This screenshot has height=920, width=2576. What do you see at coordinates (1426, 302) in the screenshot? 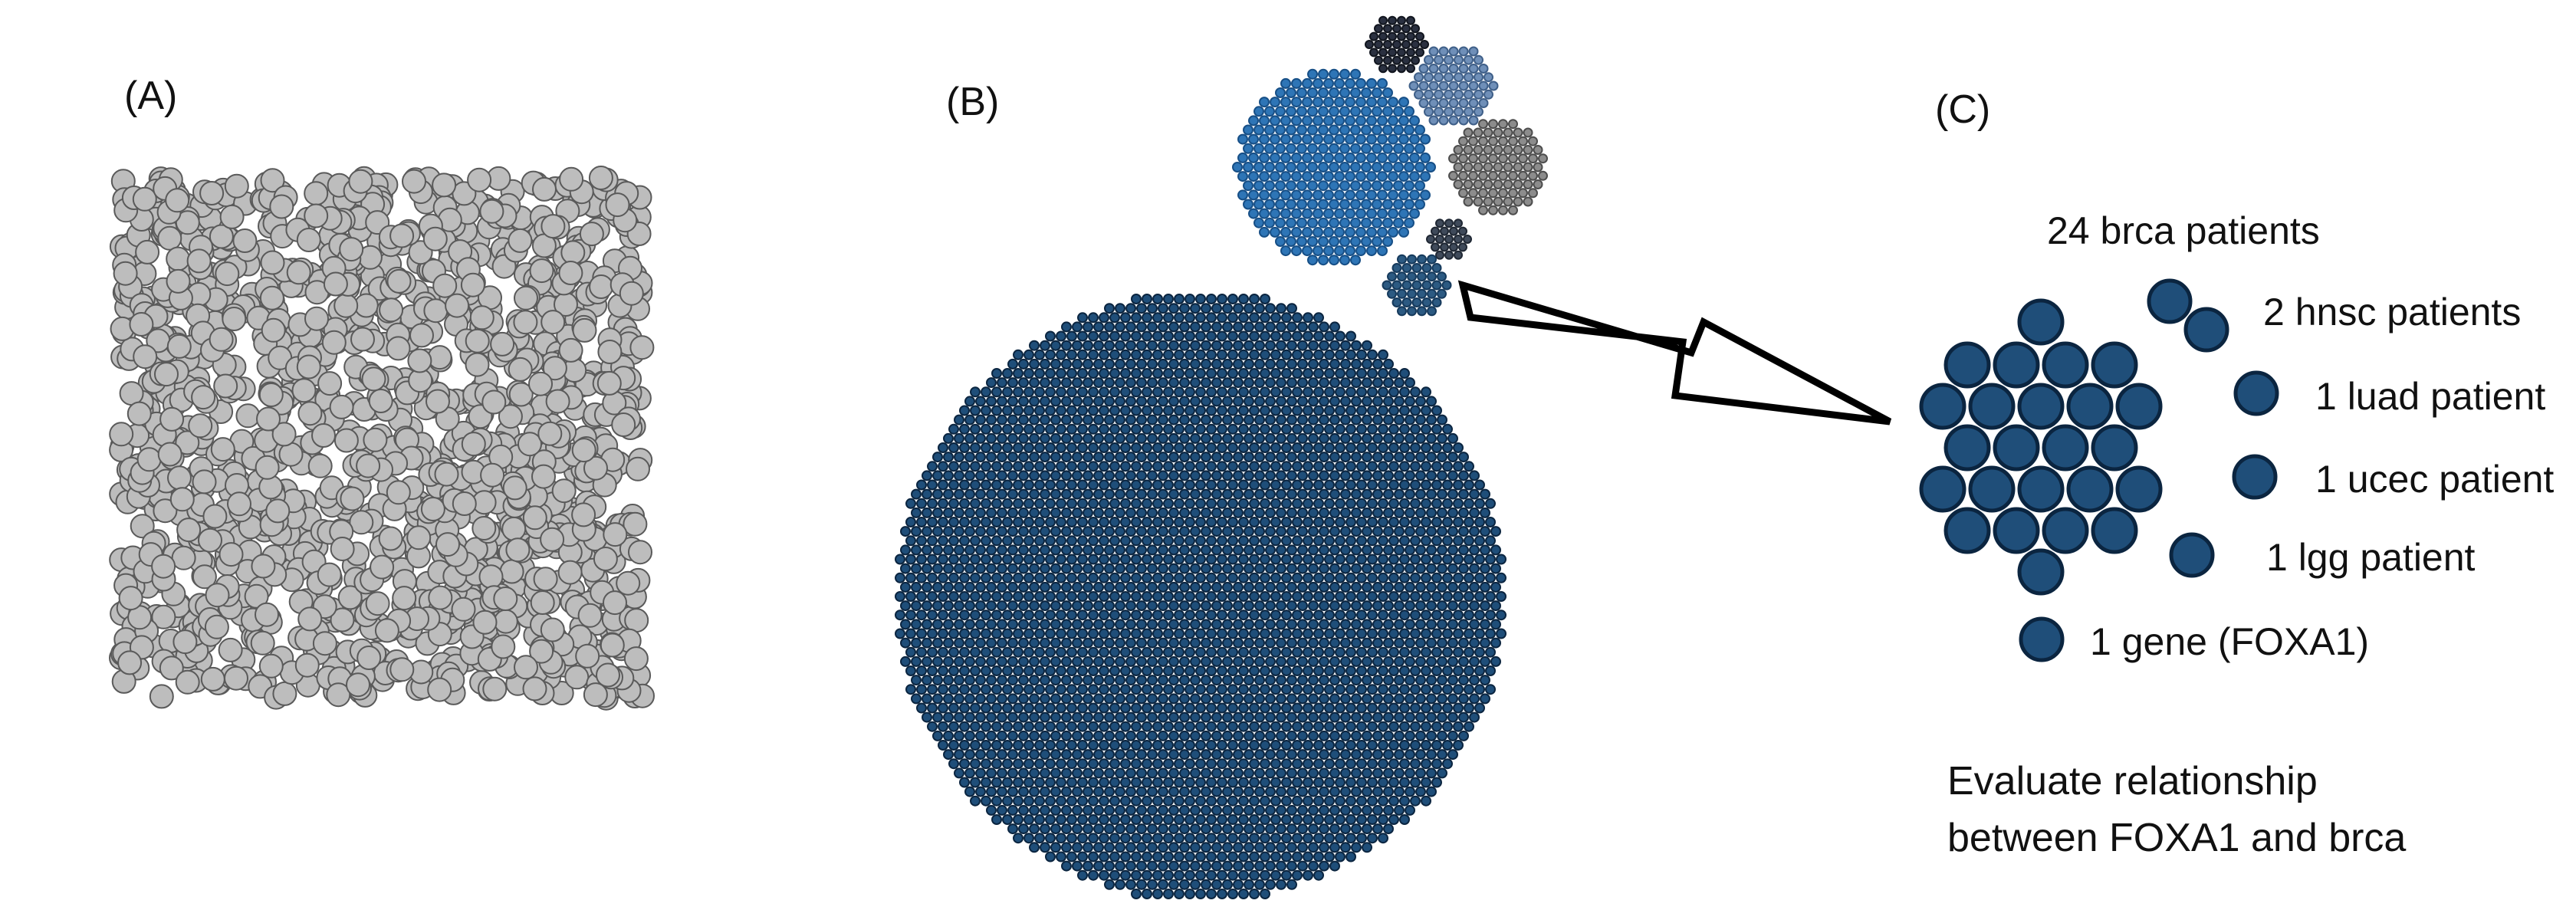
I see `small-navy-node` at bounding box center [1426, 302].